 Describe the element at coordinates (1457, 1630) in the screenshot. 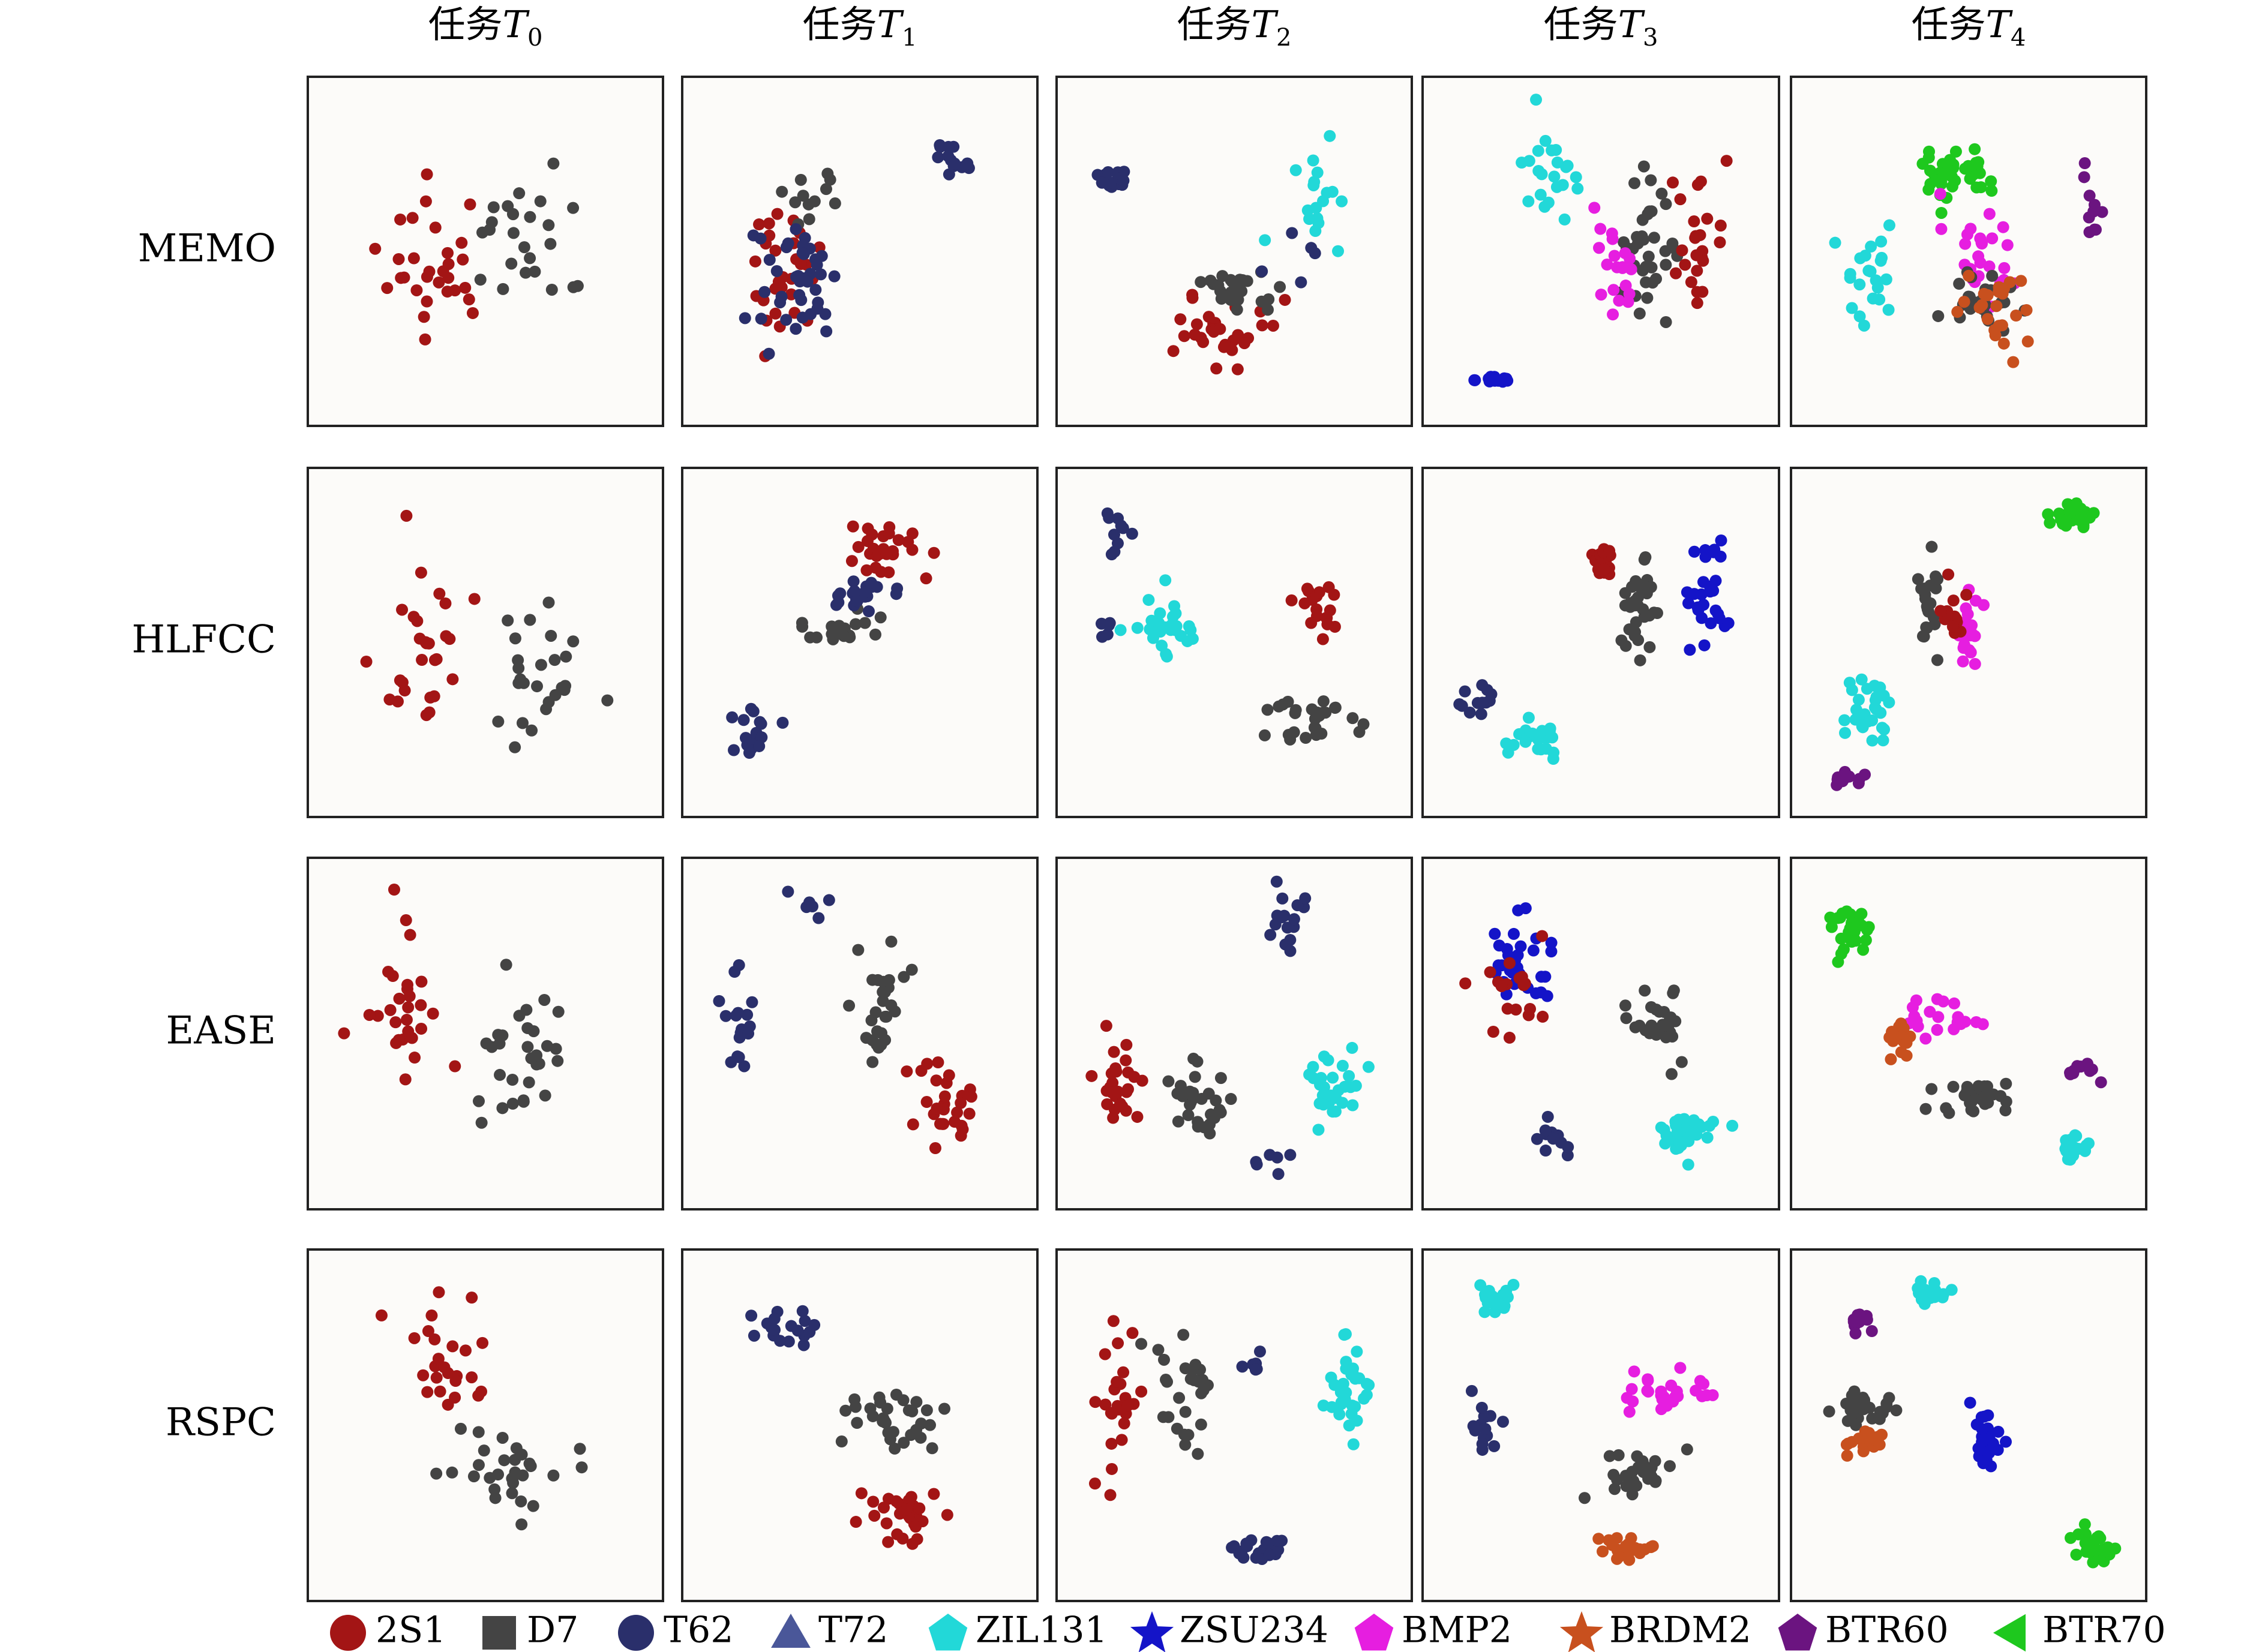

I see `legend-label-bmp2: BMP2` at that location.